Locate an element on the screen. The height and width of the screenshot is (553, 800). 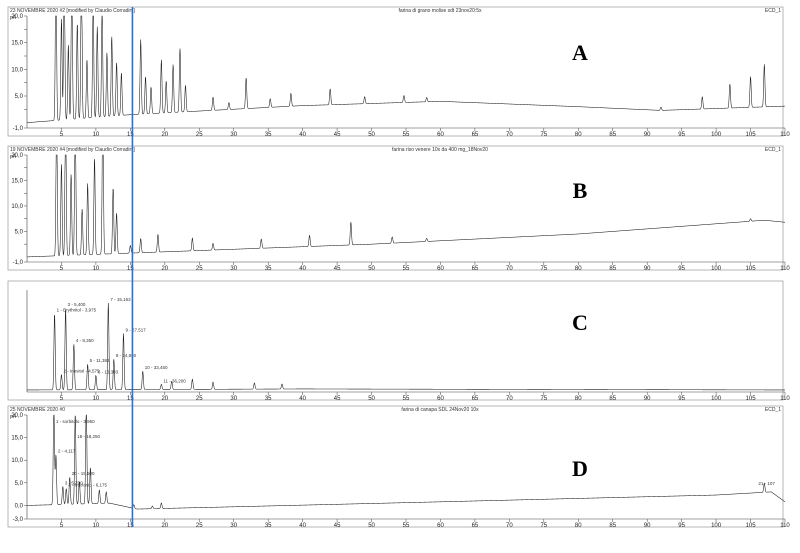
panel-d-peak-label: 4 - fructosio - 6,175 is located at coordinates (87, 485).